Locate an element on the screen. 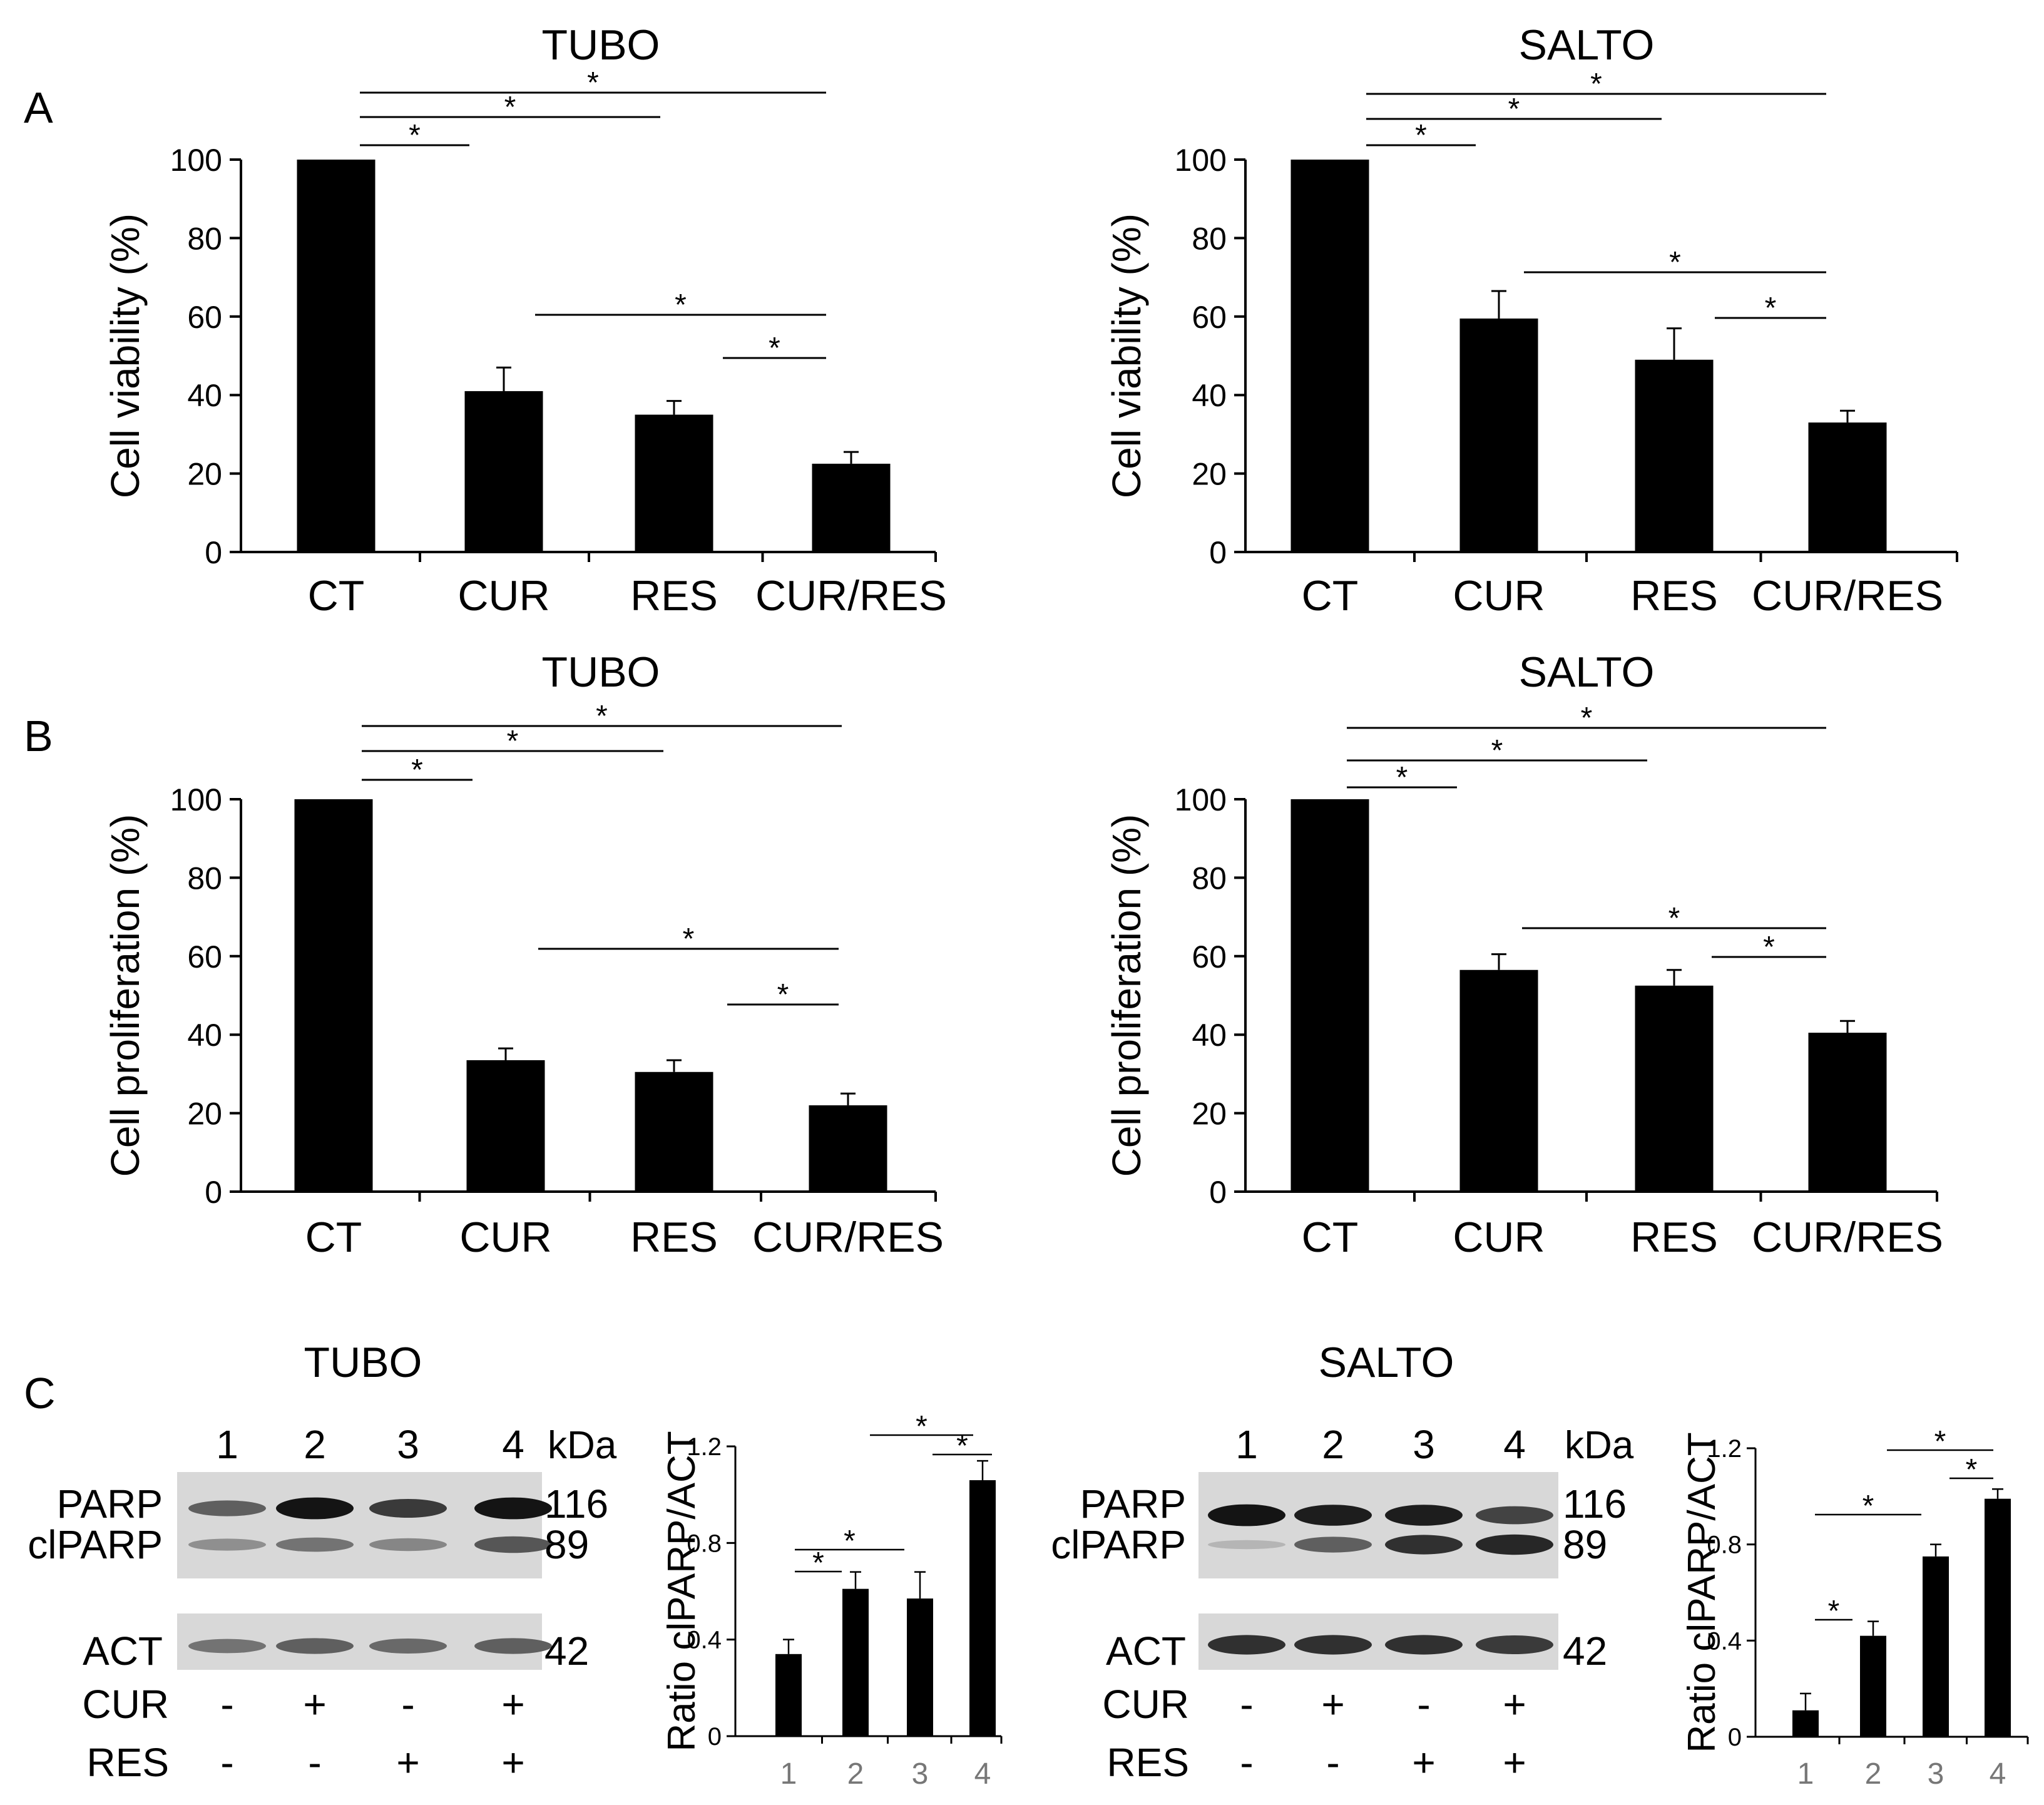  y-tick-label: 0.4 is located at coordinates (1724, 1641).